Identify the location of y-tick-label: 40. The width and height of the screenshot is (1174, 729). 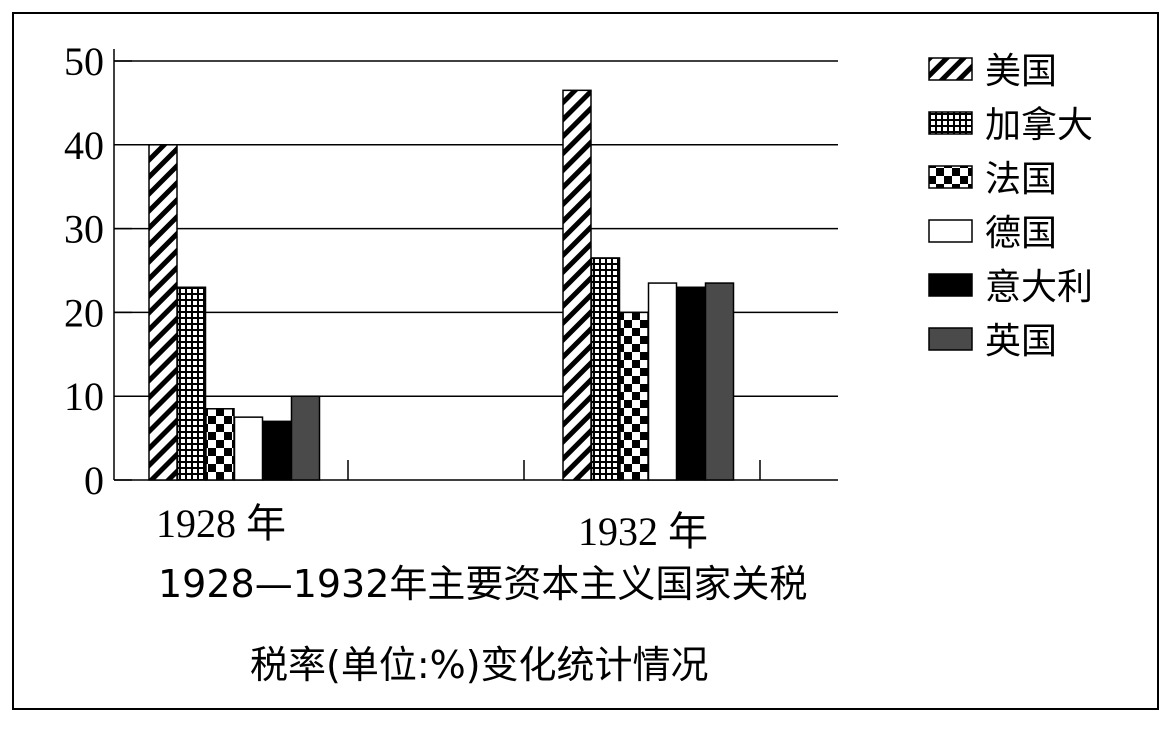
(84, 145).